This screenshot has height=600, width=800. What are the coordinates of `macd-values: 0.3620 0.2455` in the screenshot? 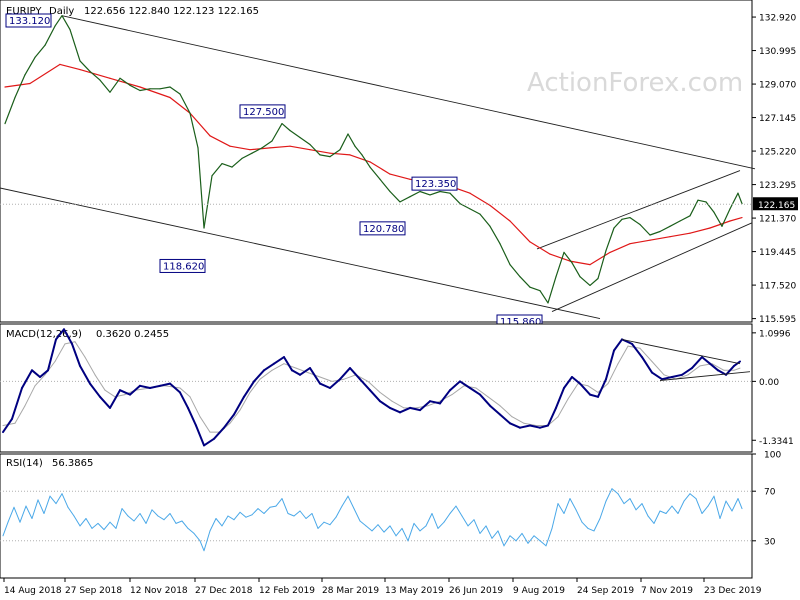 It's located at (132, 334).